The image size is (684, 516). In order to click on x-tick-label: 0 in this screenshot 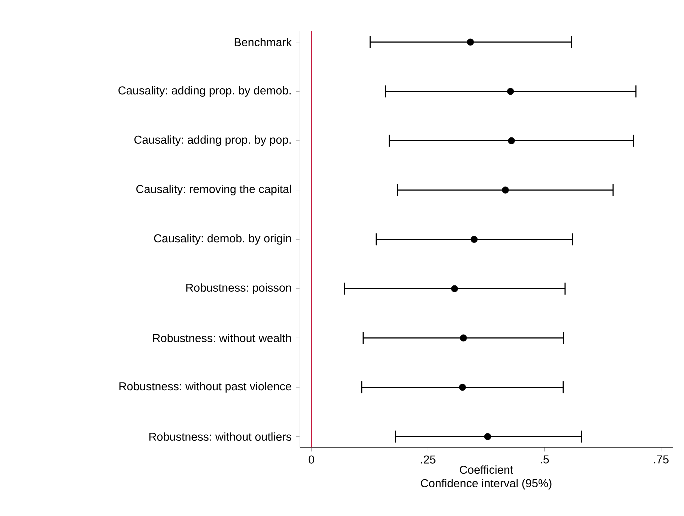, I will do `click(311, 460)`.